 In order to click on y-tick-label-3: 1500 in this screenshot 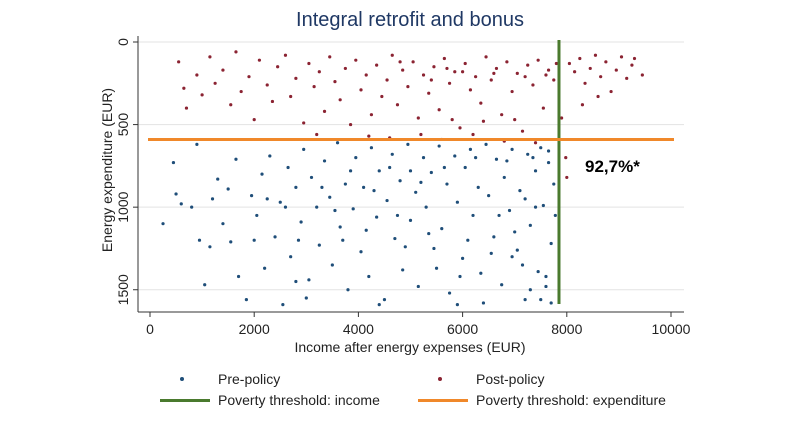, I will do `click(123, 289)`.